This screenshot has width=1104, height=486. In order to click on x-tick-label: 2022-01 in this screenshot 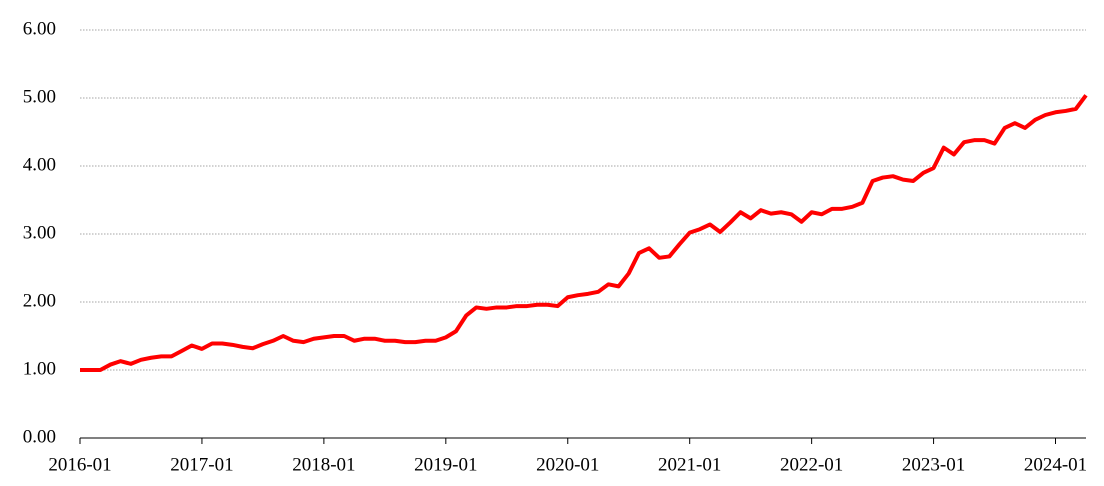, I will do `click(811, 464)`.